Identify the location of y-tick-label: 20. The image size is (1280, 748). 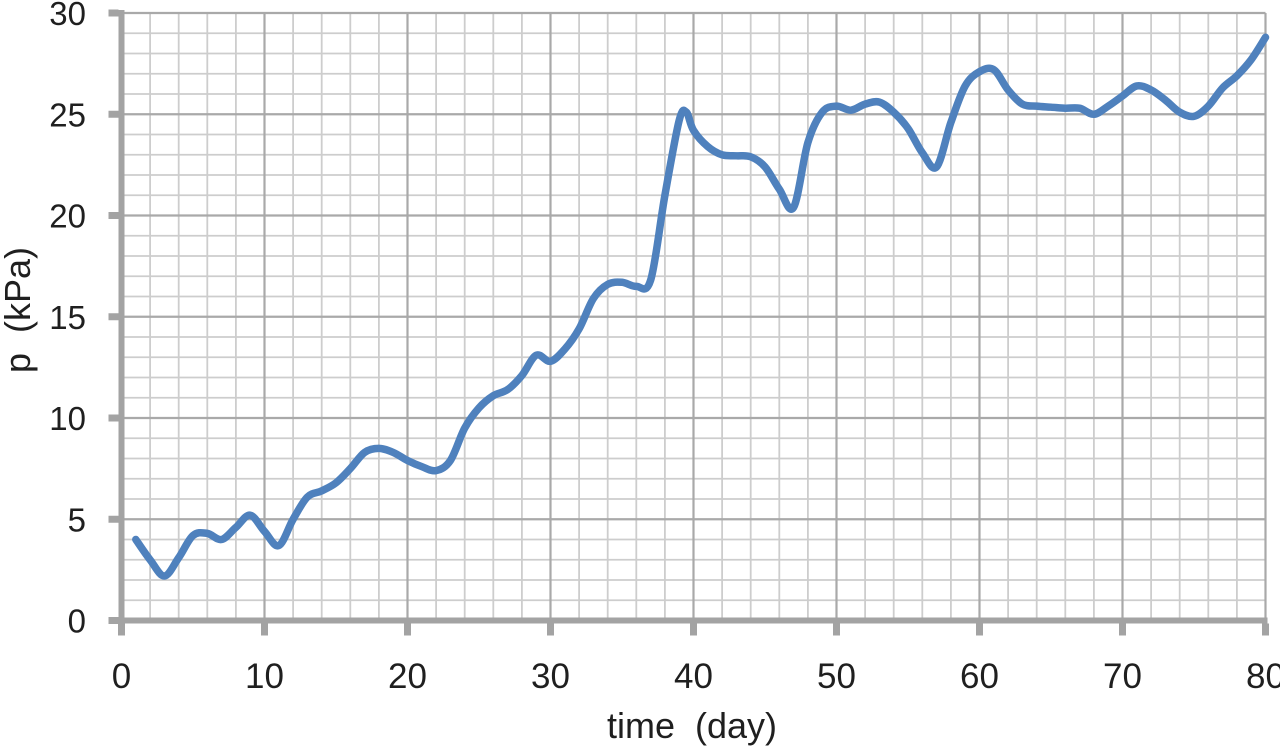
(67, 216).